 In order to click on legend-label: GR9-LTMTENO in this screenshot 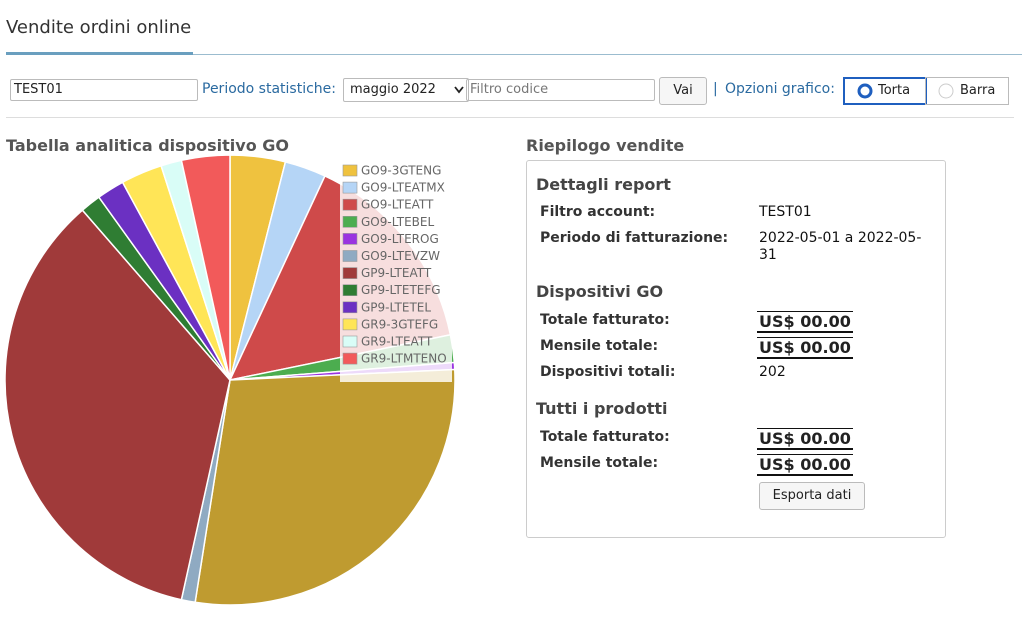, I will do `click(404, 359)`.